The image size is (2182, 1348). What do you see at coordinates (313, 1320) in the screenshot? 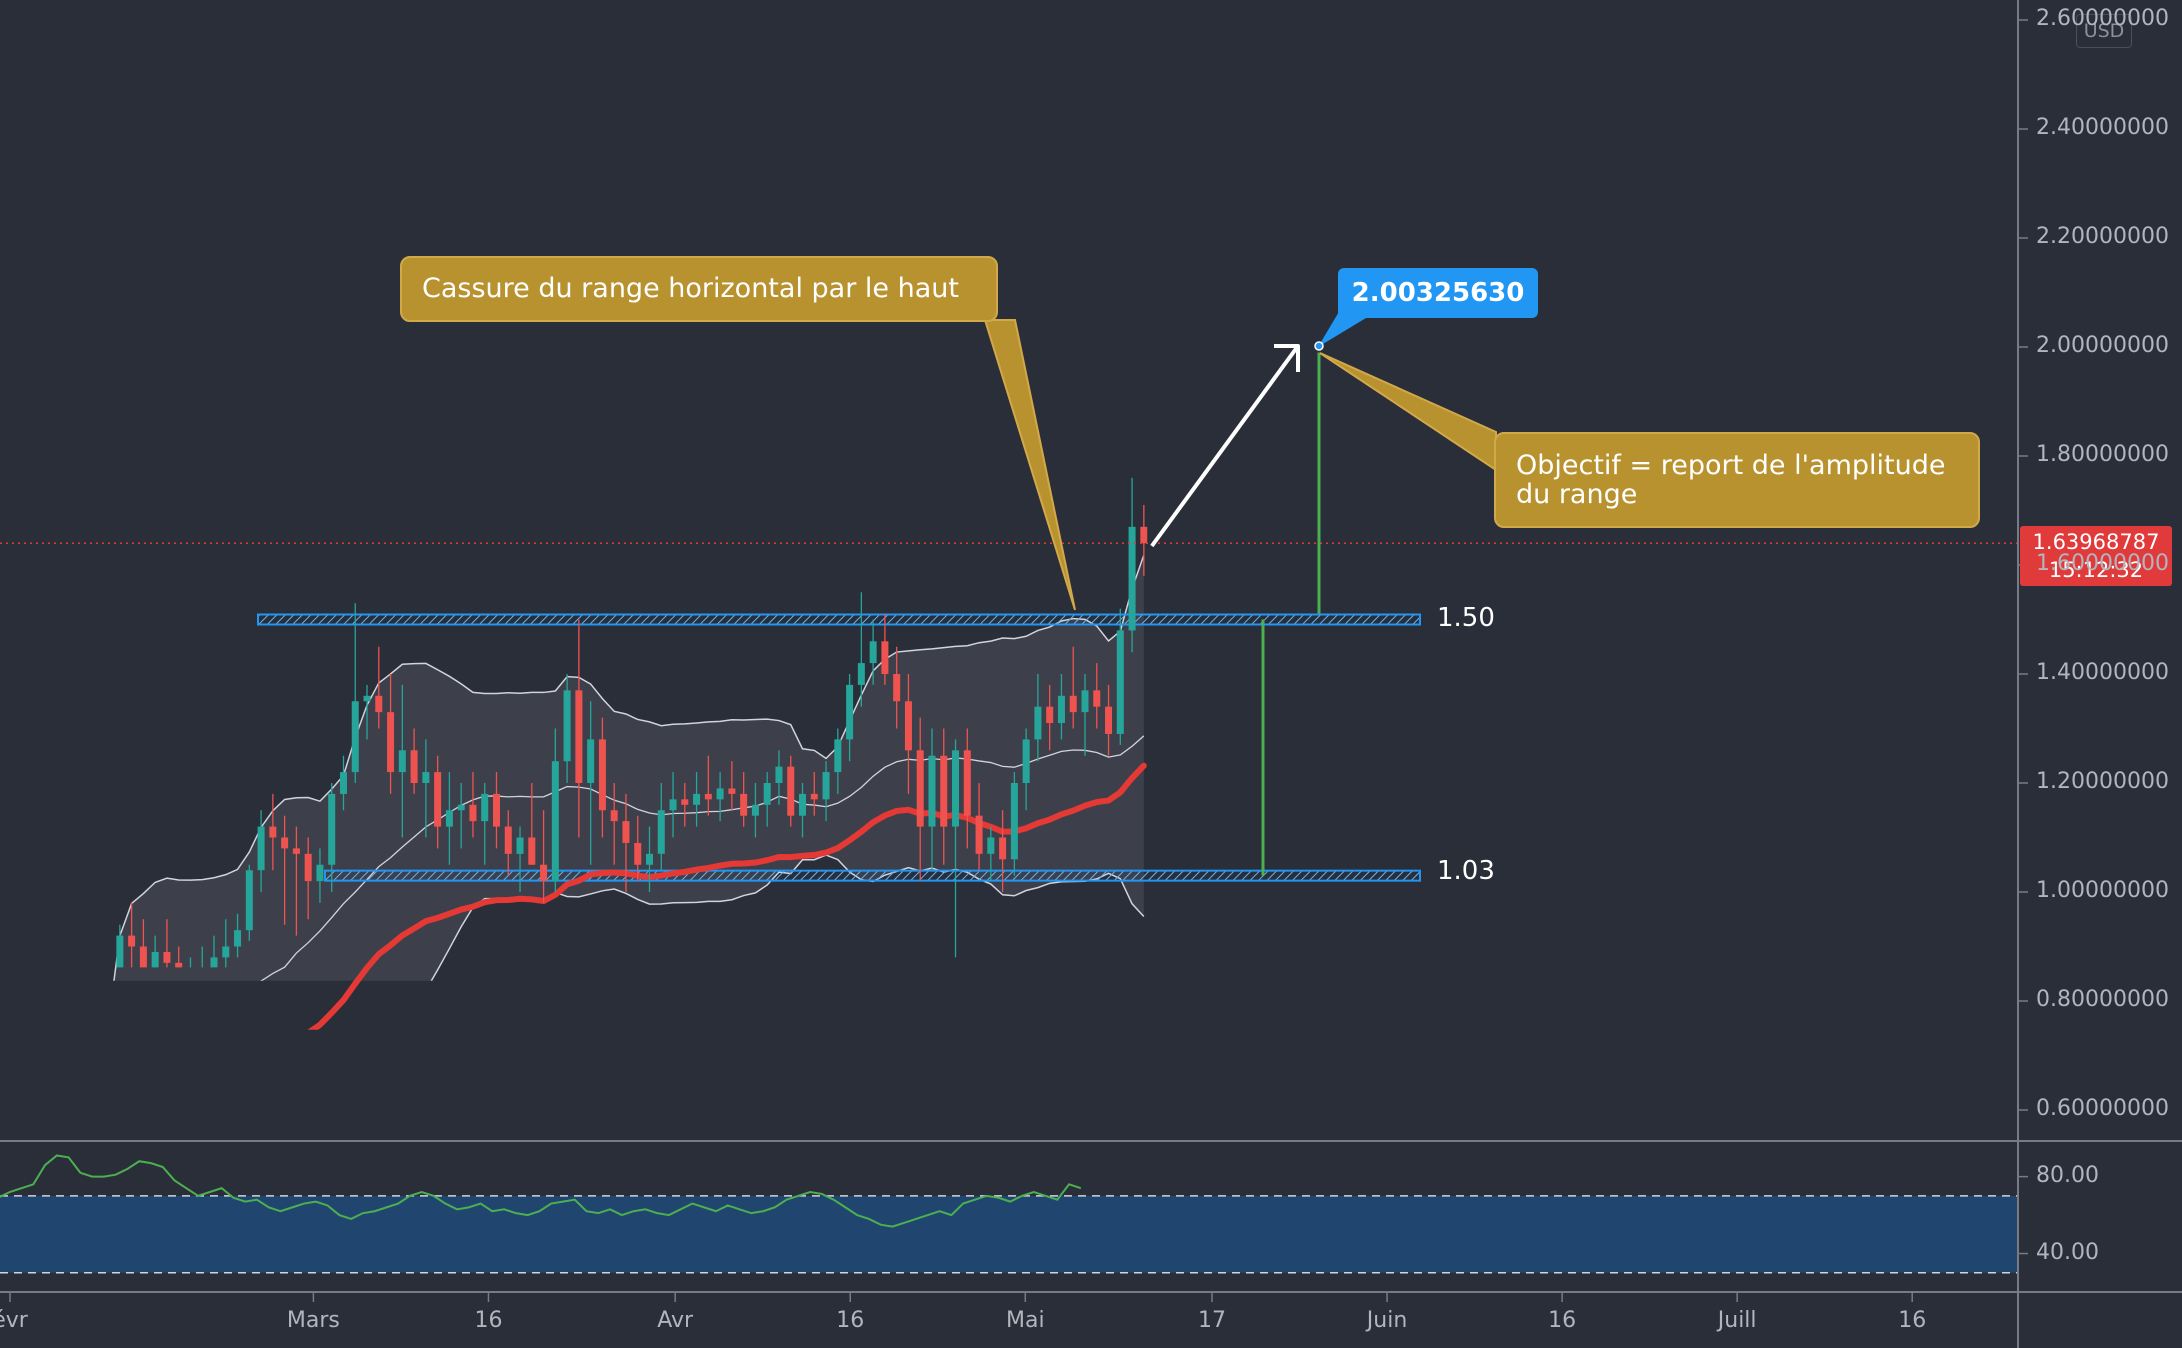
I see `time-tick-label: Mars` at bounding box center [313, 1320].